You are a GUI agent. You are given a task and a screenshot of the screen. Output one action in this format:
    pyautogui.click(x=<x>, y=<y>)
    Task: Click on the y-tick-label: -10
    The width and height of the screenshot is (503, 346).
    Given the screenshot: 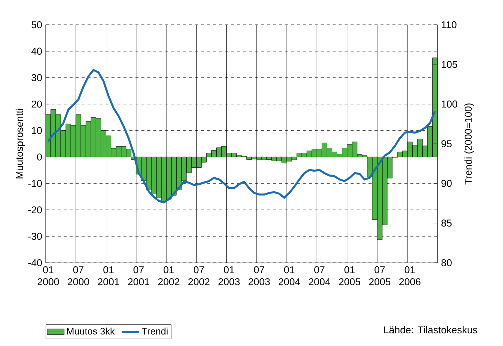 What is the action you would take?
    pyautogui.click(x=35, y=184)
    